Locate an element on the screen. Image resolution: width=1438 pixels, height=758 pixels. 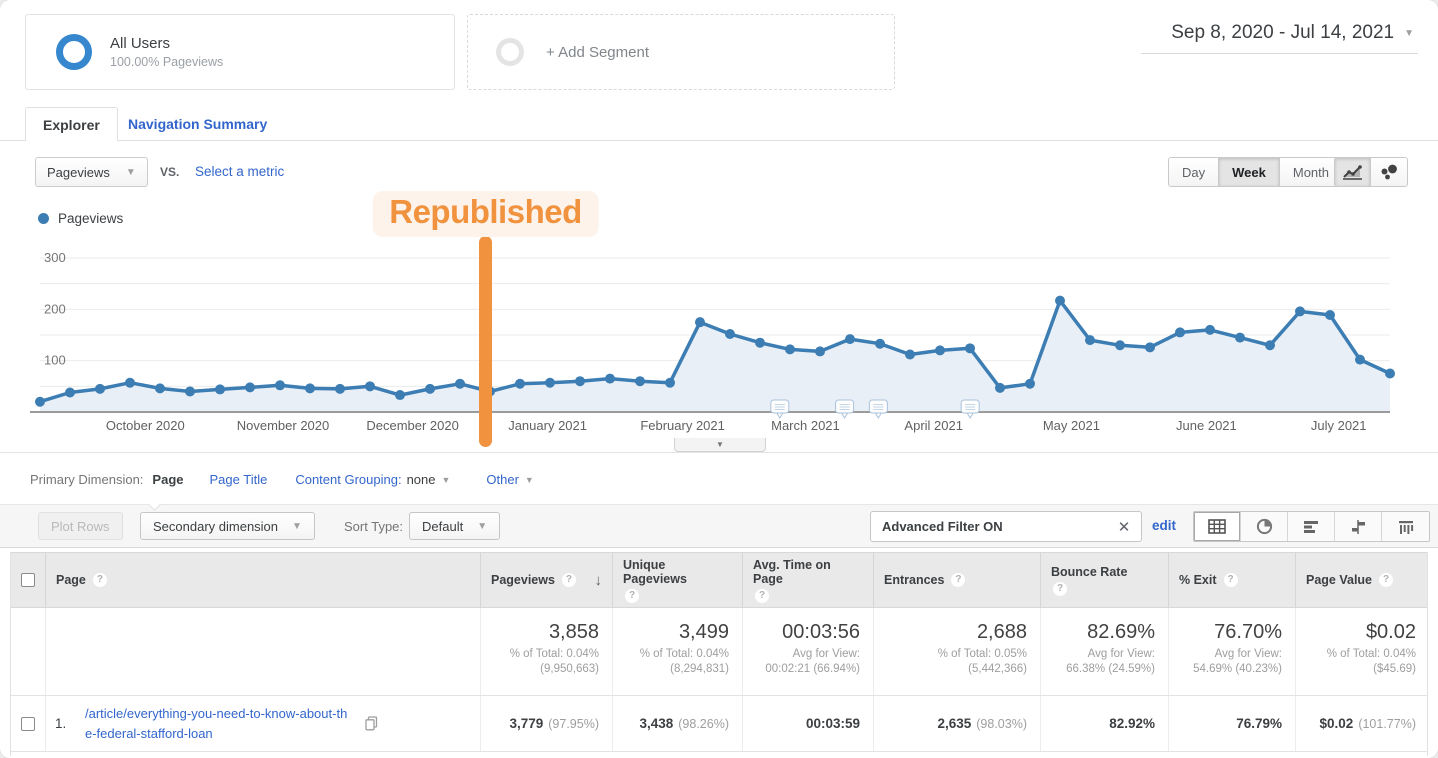
select-a-metric-link: Select a metric is located at coordinates (240, 171).